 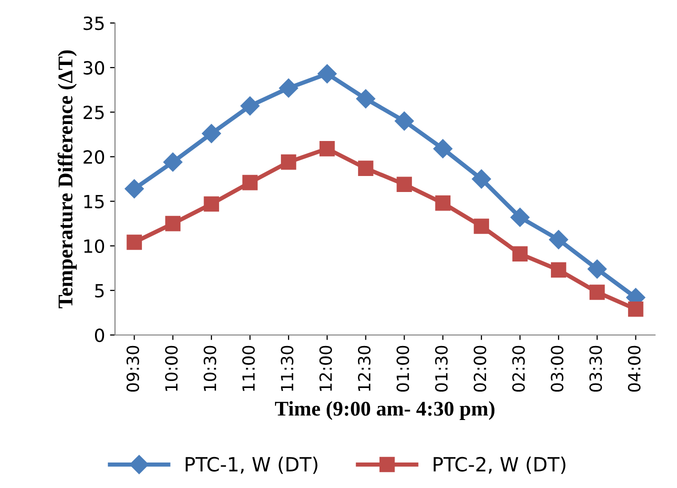 I want to click on x-tick-label: 03:30, so click(x=595, y=369).